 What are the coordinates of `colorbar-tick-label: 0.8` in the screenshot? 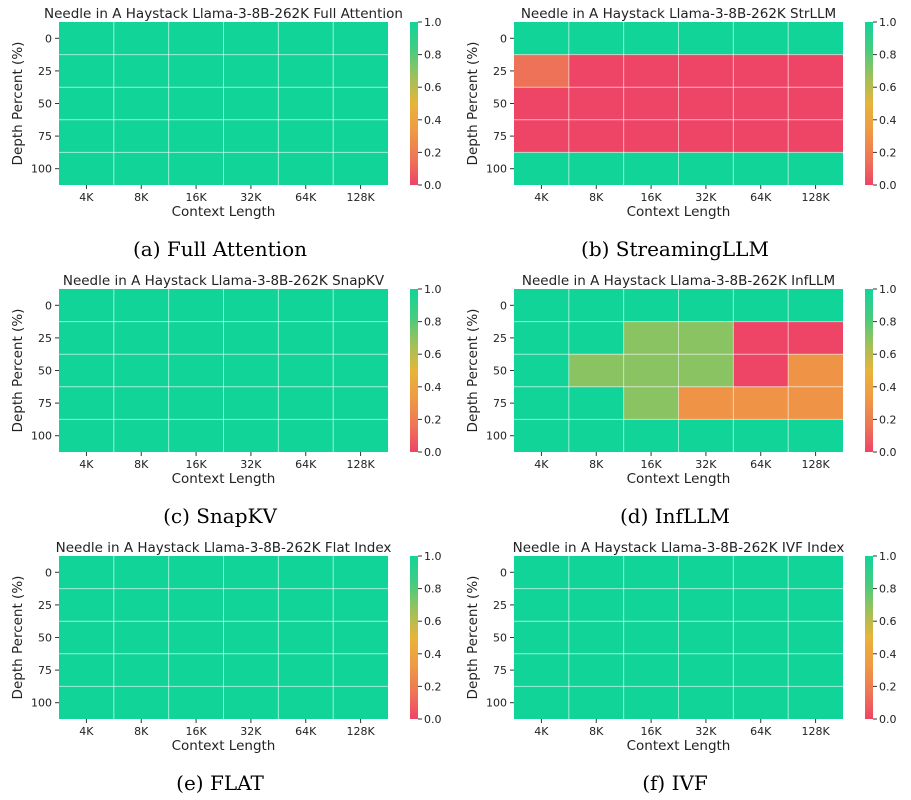 It's located at (888, 589).